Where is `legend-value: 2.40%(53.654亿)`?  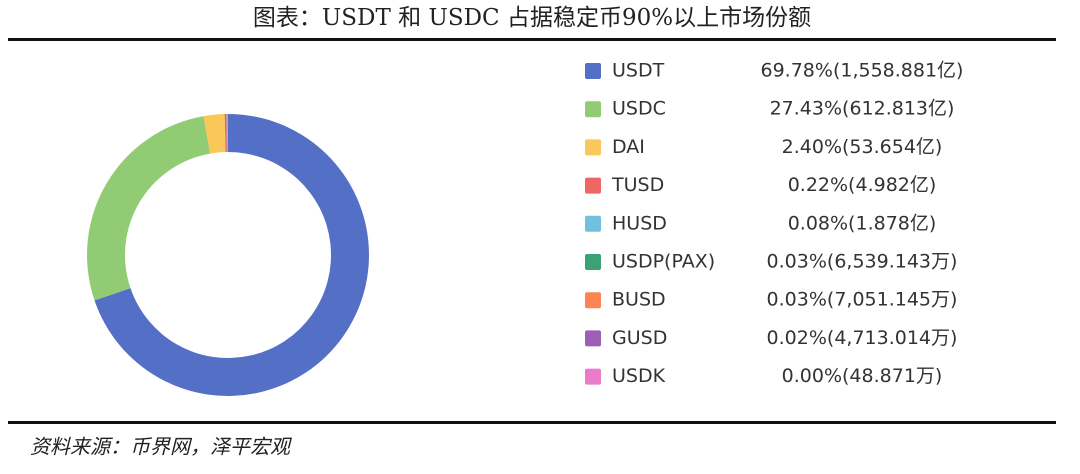 legend-value: 2.40%(53.654亿) is located at coordinates (862, 147).